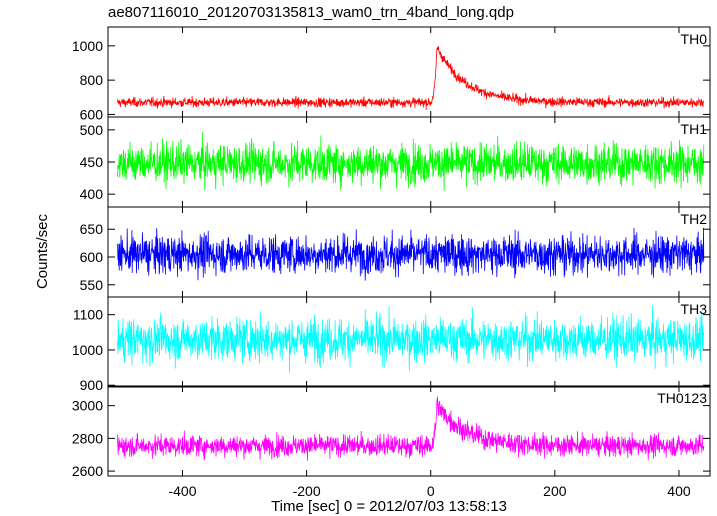 The height and width of the screenshot is (516, 717). Describe the element at coordinates (92, 194) in the screenshot. I see `y-tick-label: 400` at that location.